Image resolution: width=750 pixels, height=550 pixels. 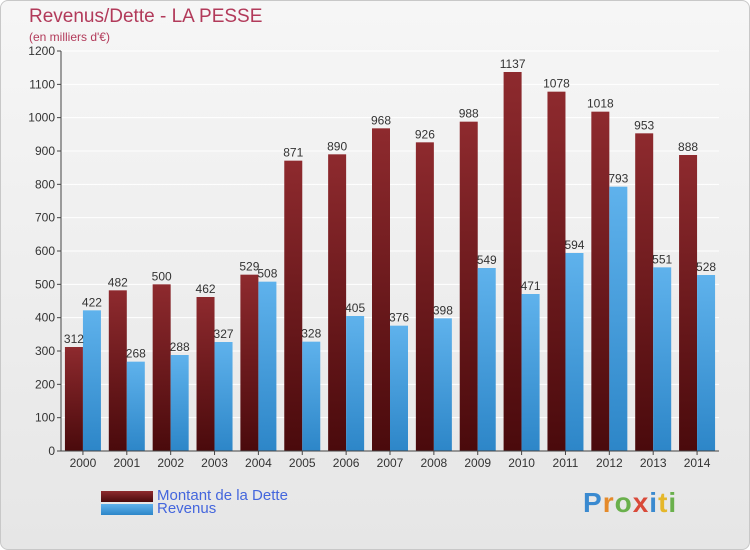 What do you see at coordinates (706, 267) in the screenshot?
I see `data-label: 528` at bounding box center [706, 267].